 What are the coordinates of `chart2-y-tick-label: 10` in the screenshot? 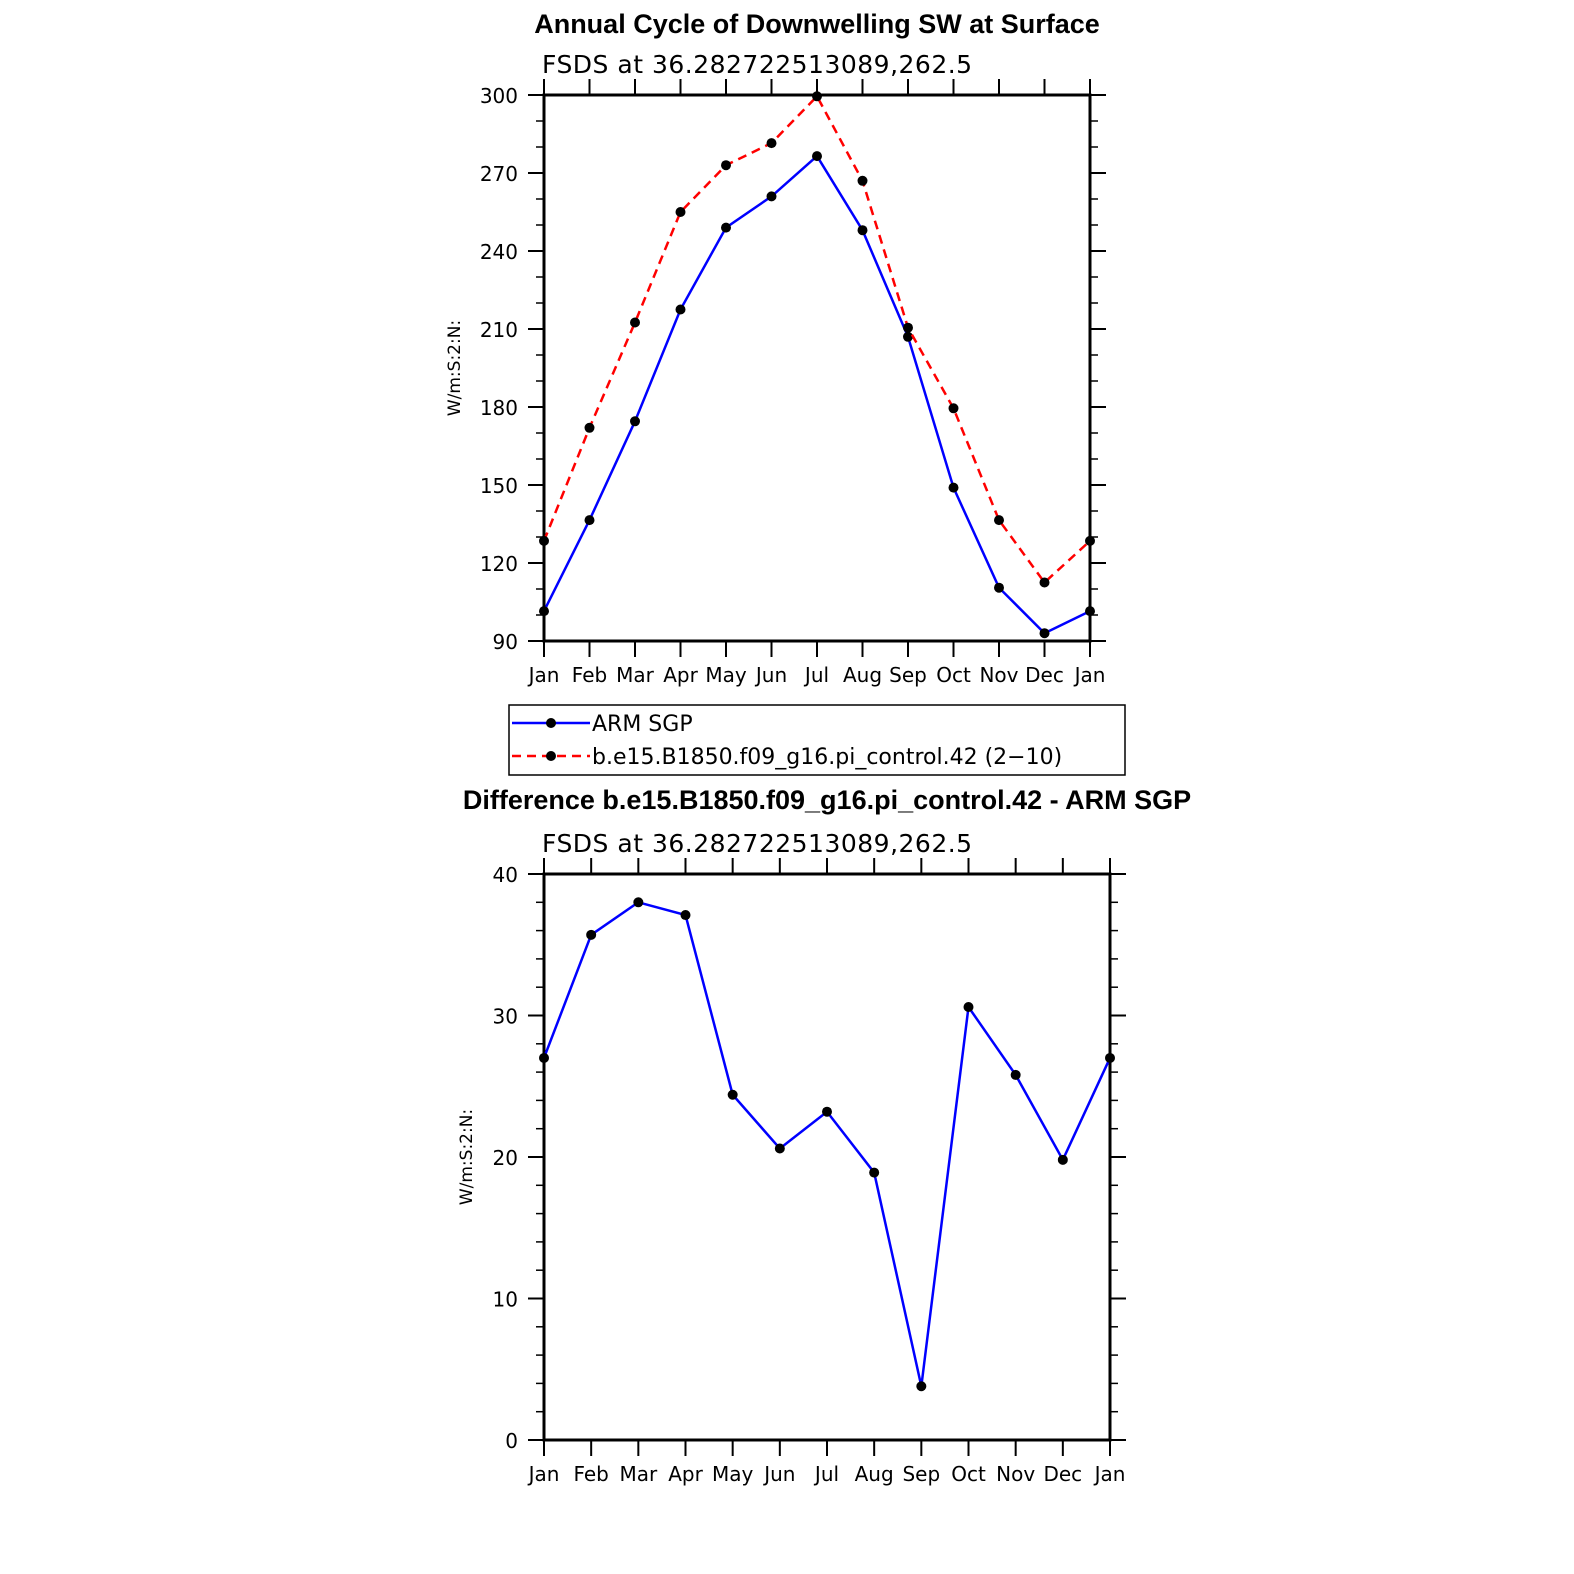 It's located at (505, 1300).